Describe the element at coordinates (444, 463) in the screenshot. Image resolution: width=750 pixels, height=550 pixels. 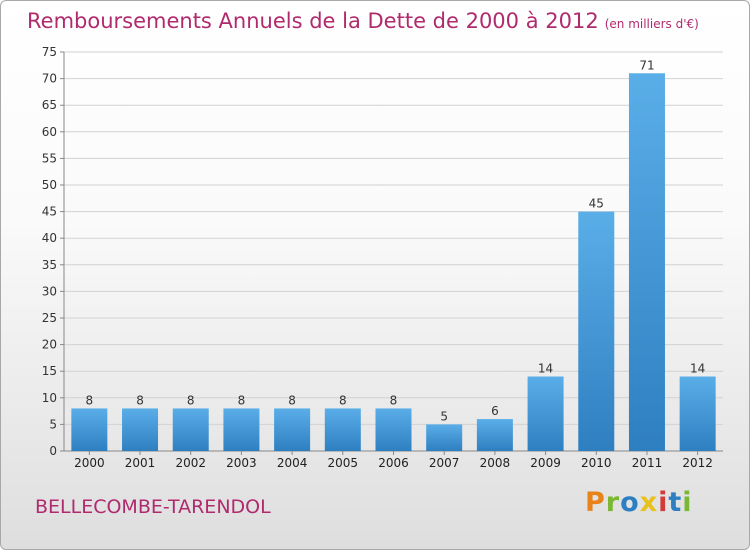
I see `x-tick-label: 2007` at that location.